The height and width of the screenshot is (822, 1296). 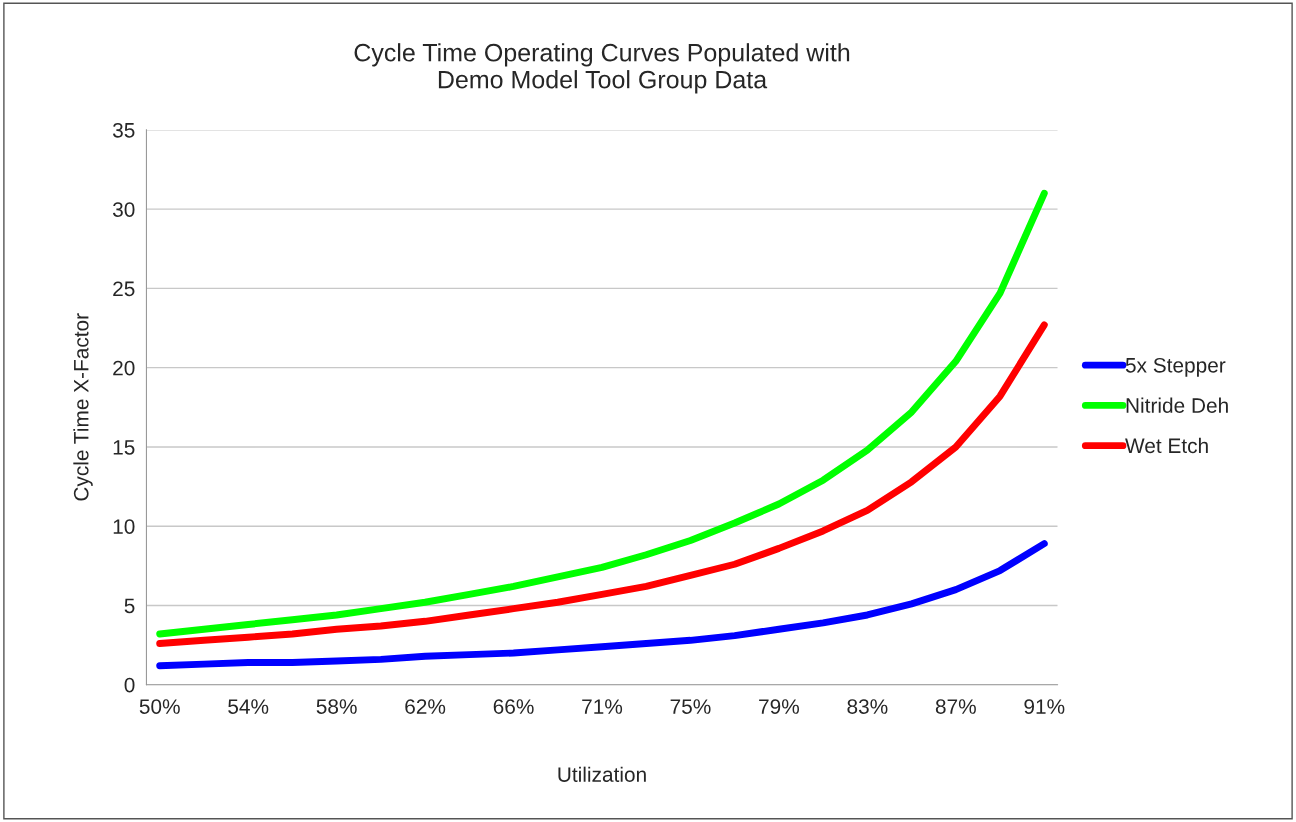 What do you see at coordinates (124, 447) in the screenshot?
I see `y-tick-label: 15` at bounding box center [124, 447].